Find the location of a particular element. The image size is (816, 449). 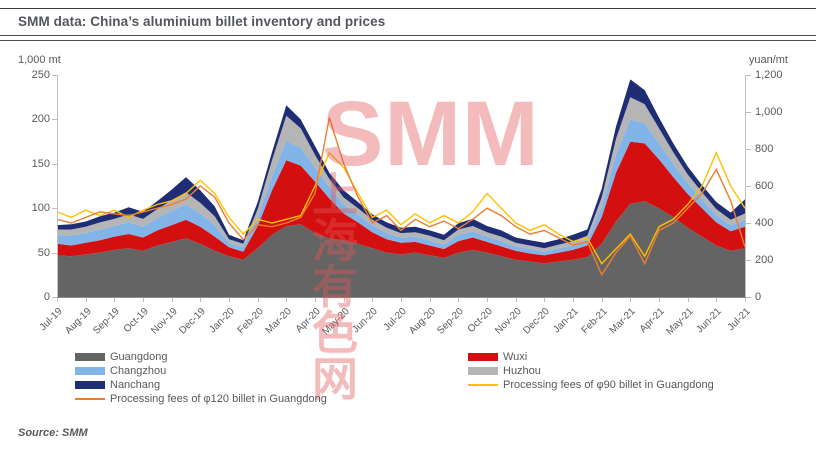

right-tick-label: 1,000 is located at coordinates (769, 112).